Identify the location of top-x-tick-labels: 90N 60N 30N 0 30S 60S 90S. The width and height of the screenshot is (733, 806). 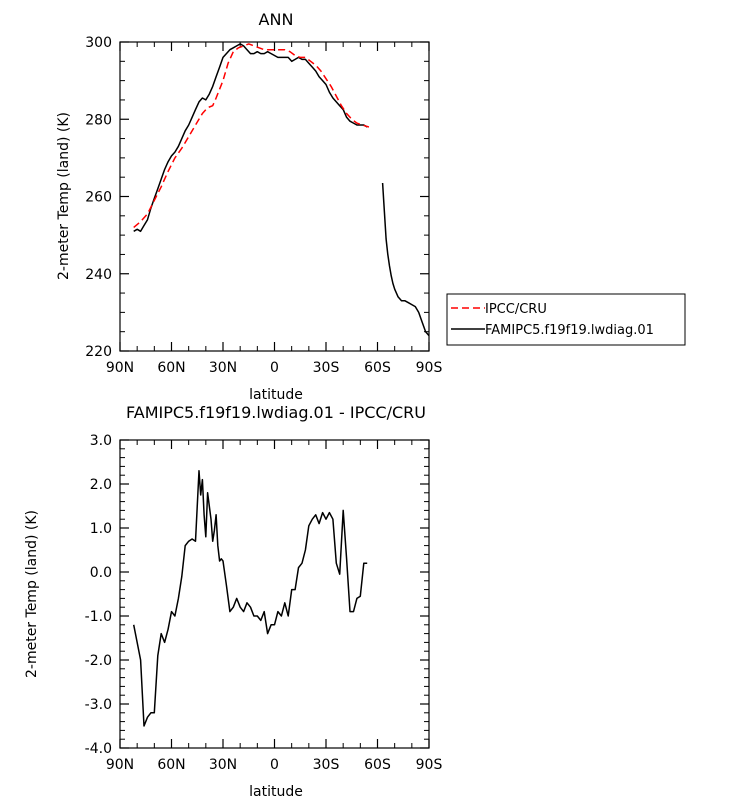
(274, 368).